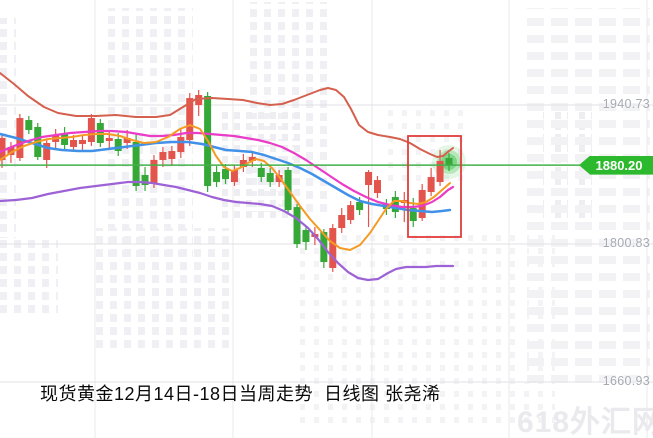  I want to click on site-watermark: 618外汇网, so click(585, 422).